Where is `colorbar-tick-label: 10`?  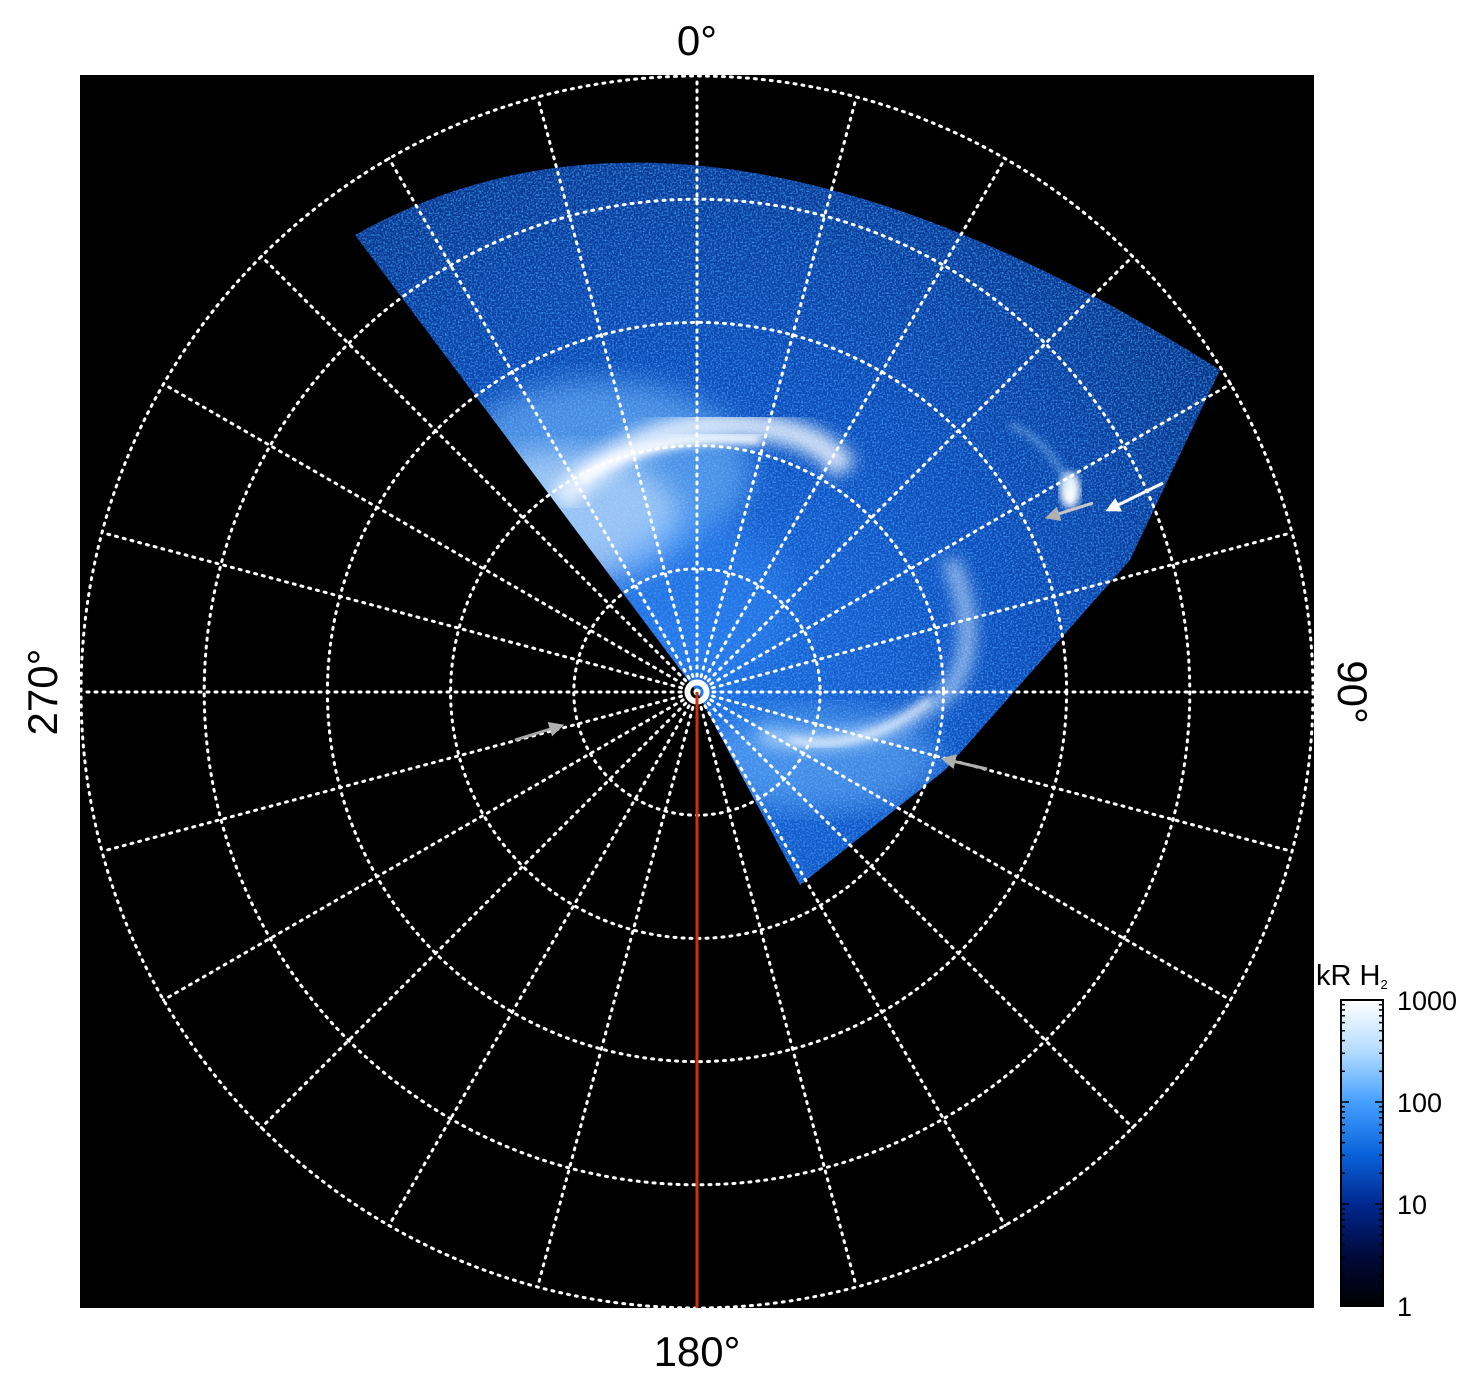
colorbar-tick-label: 10 is located at coordinates (1412, 1205).